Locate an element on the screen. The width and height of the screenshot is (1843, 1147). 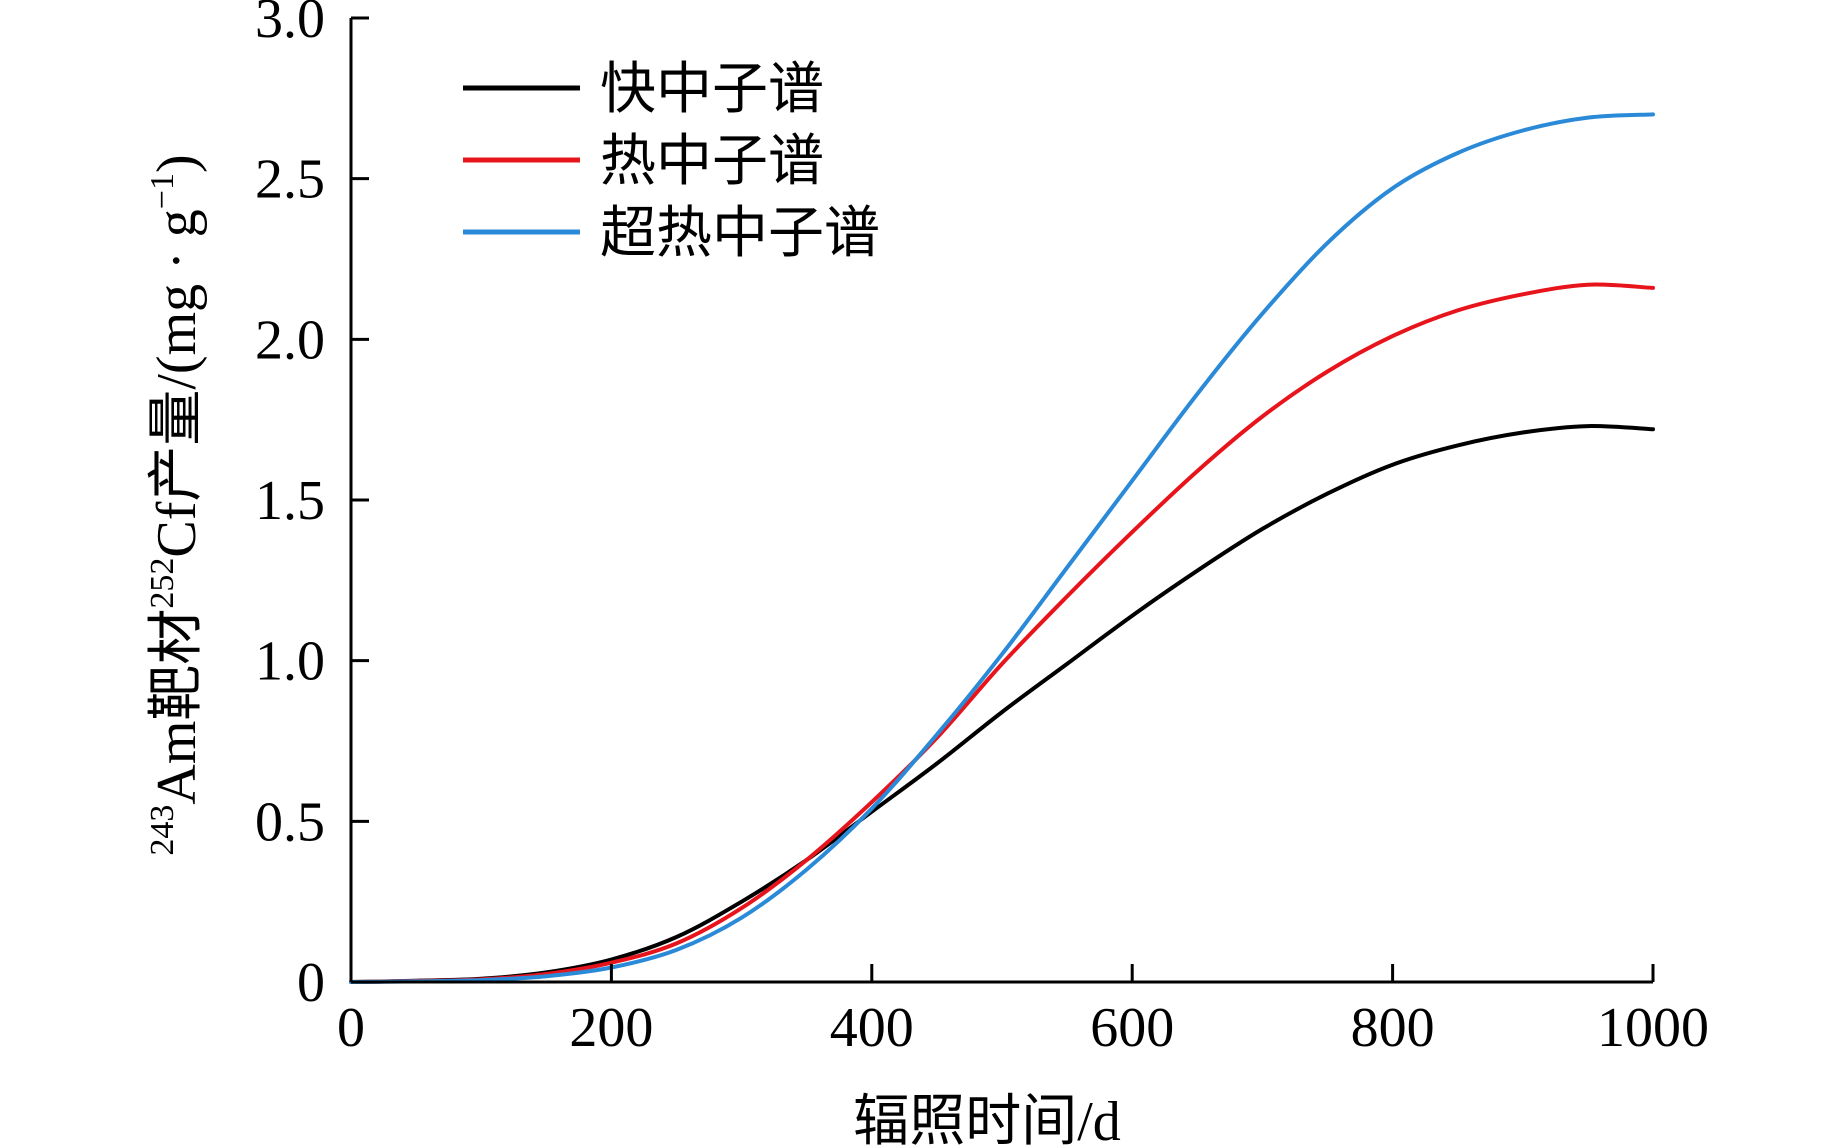
x-tick-label: 1000 is located at coordinates (1653, 1028).